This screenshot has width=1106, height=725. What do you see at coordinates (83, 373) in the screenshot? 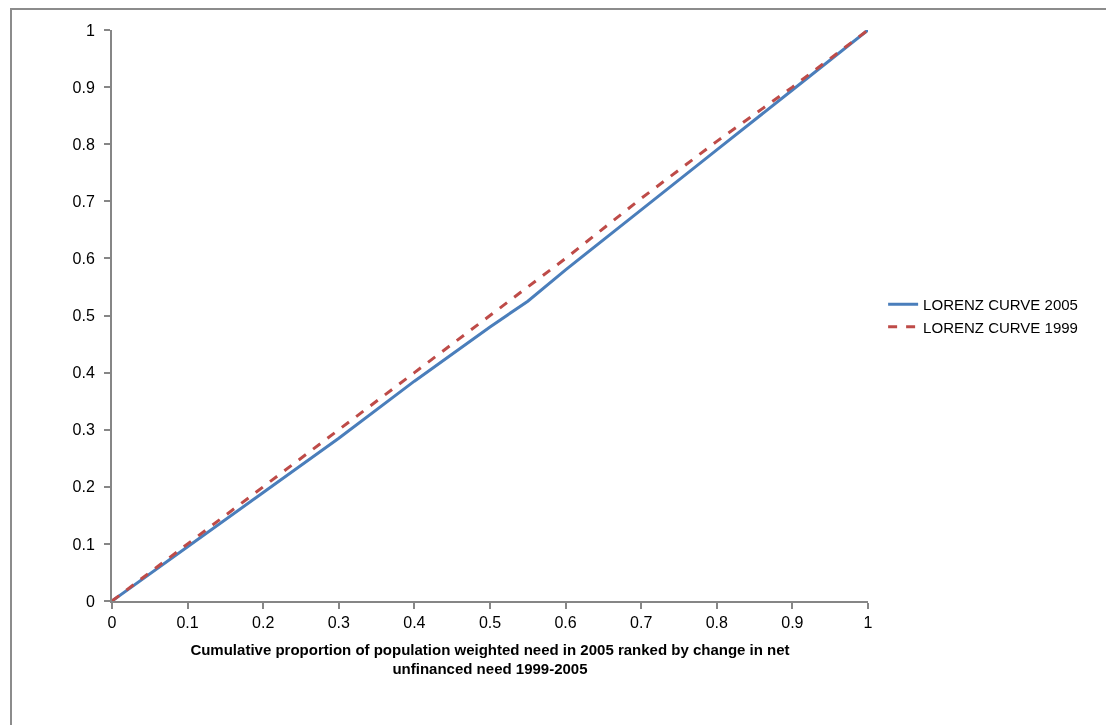
I see `y-tick-label: 0.4` at bounding box center [83, 373].